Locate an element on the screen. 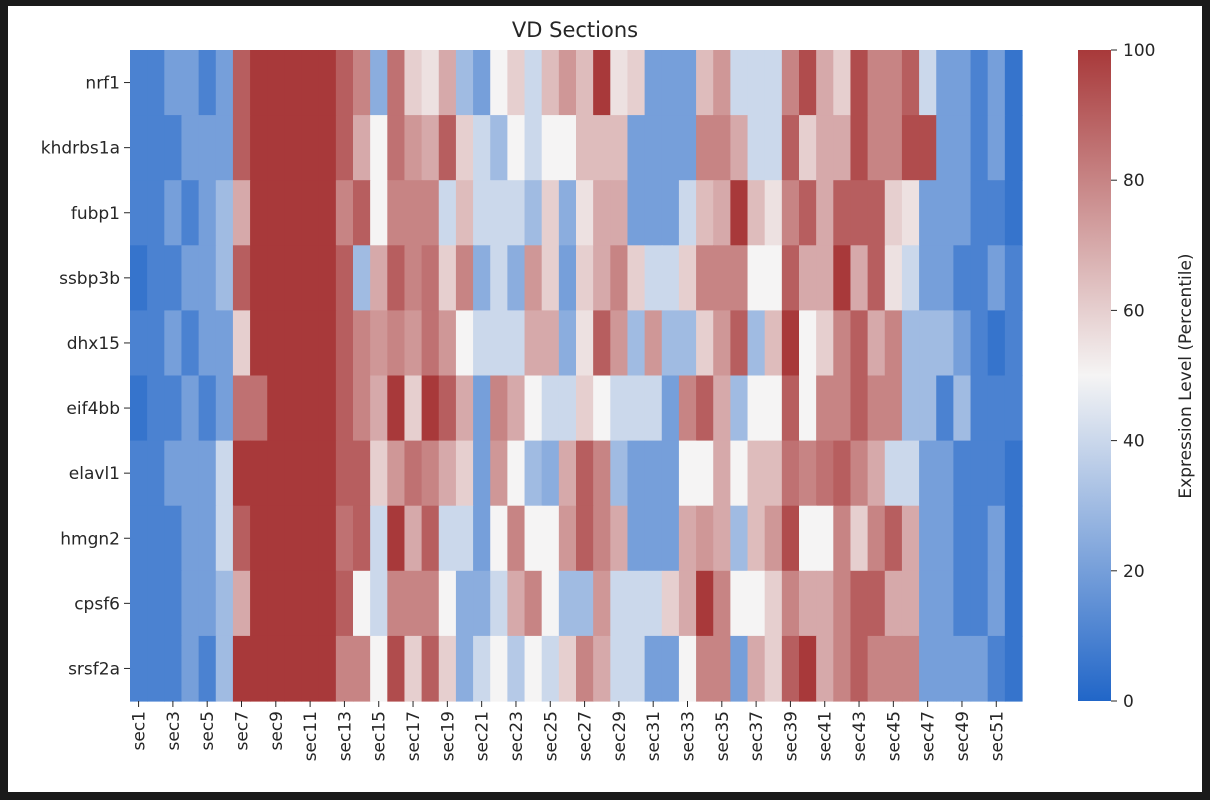 The height and width of the screenshot is (800, 1210). x-tick-label: sec43 is located at coordinates (860, 736).